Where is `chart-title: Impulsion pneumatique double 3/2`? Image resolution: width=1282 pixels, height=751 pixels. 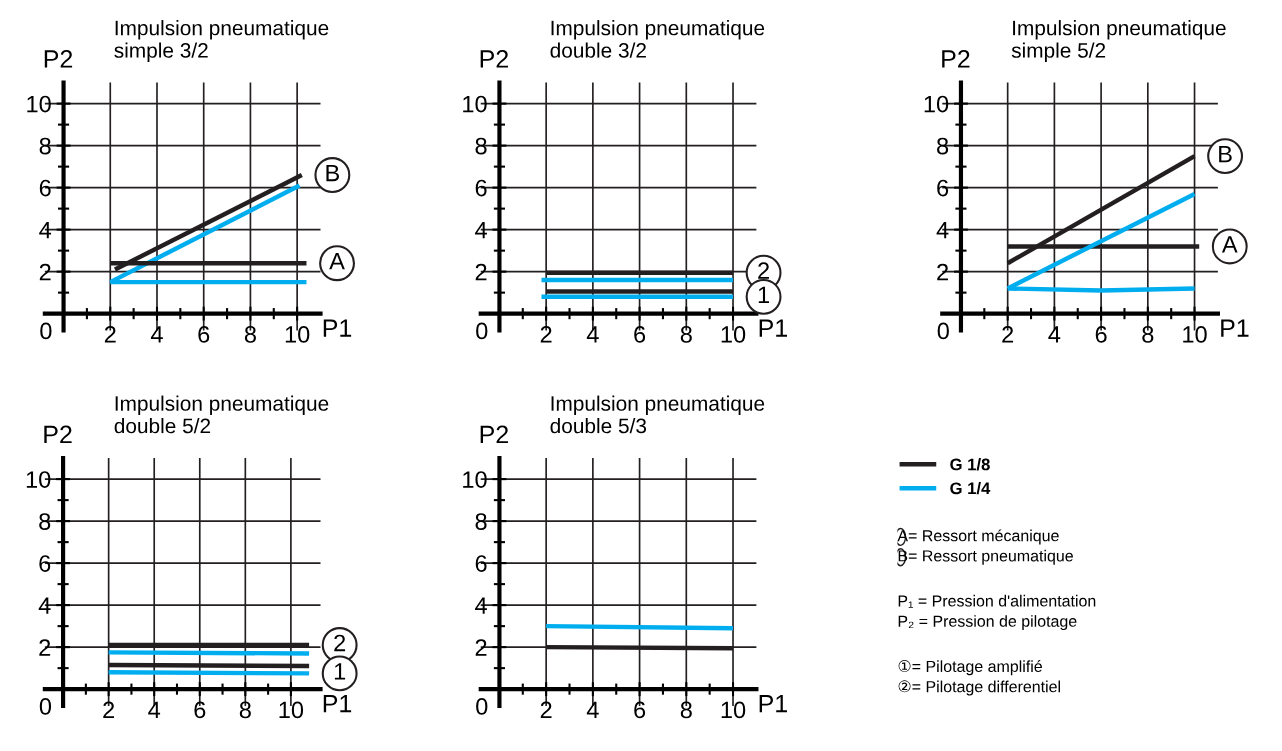 chart-title: Impulsion pneumatique double 3/2 is located at coordinates (657, 39).